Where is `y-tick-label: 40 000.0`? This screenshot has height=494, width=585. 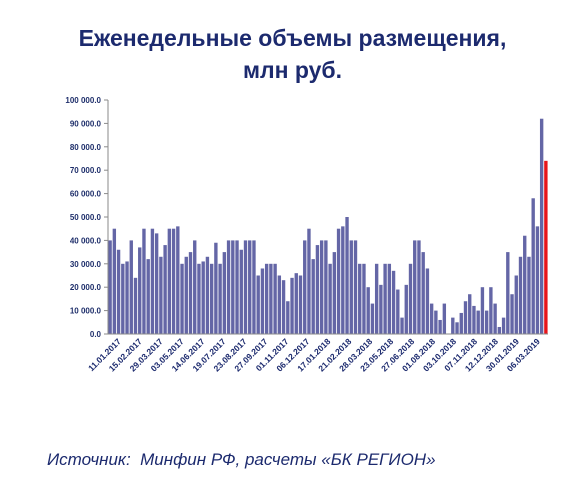 y-tick-label: 40 000.0 is located at coordinates (86, 240).